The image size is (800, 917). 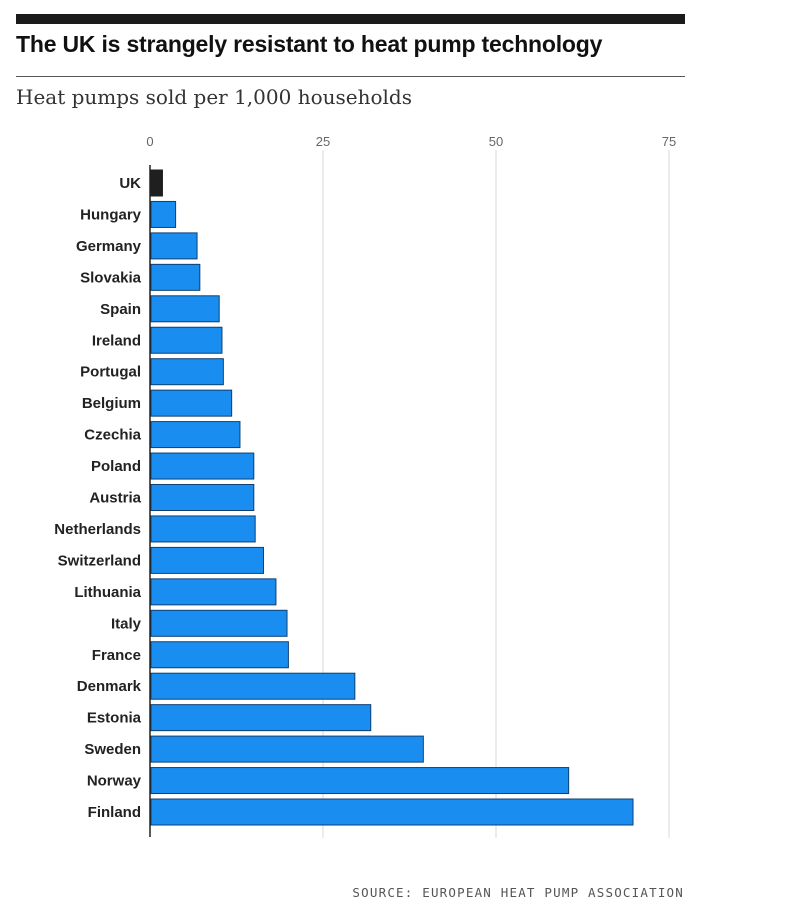 I want to click on bar-poland, so click(x=202, y=466).